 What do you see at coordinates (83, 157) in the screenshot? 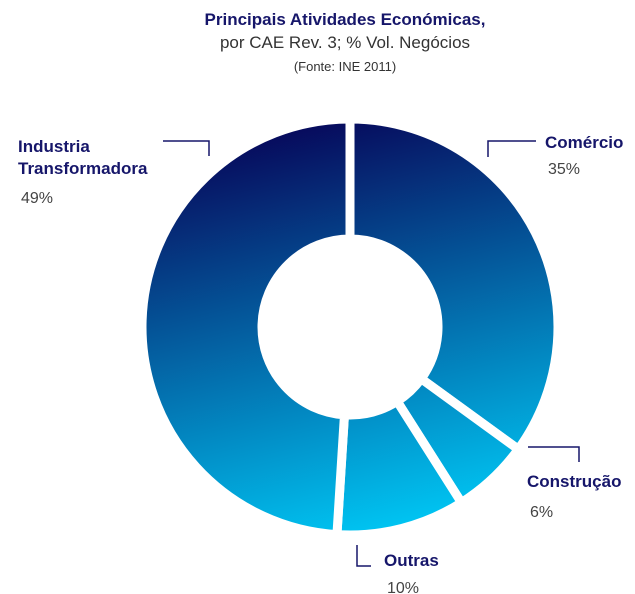
I see `category-label: Industria Transformadora` at bounding box center [83, 157].